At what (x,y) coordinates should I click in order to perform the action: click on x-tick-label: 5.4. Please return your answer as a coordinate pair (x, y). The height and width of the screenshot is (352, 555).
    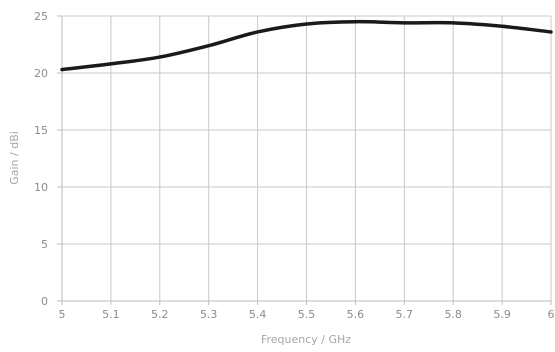
    Looking at the image, I should click on (258, 314).